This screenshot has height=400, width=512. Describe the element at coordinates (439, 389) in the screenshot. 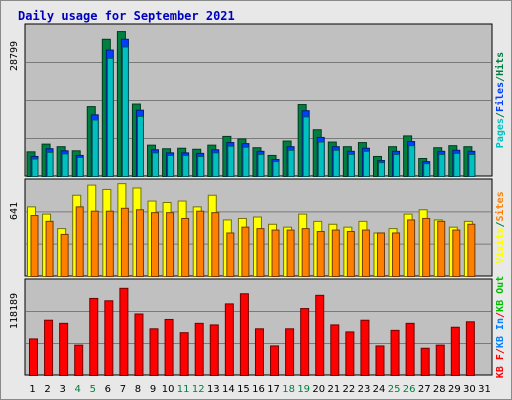

I see `x-tick-label: 28` at that location.